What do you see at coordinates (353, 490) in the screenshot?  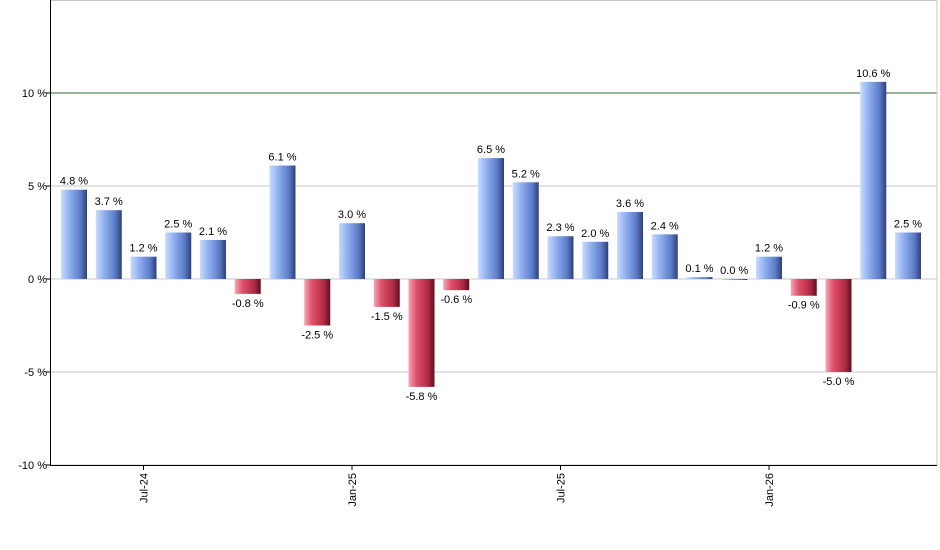 I see `x-tick-label: Jan-25` at bounding box center [353, 490].